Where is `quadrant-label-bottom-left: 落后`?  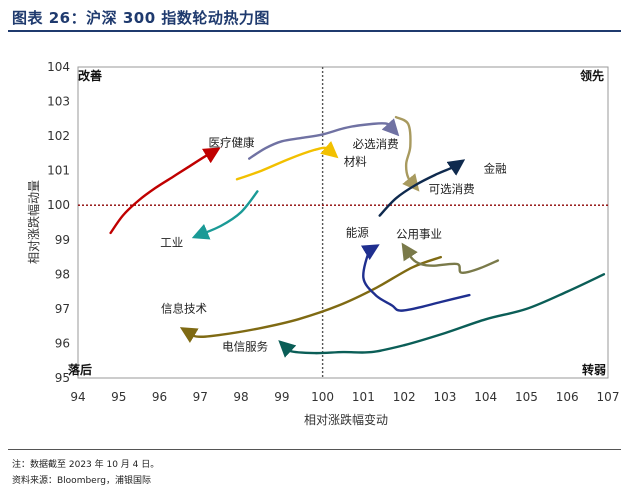
quadrant-label-bottom-left: 落后 is located at coordinates (80, 369).